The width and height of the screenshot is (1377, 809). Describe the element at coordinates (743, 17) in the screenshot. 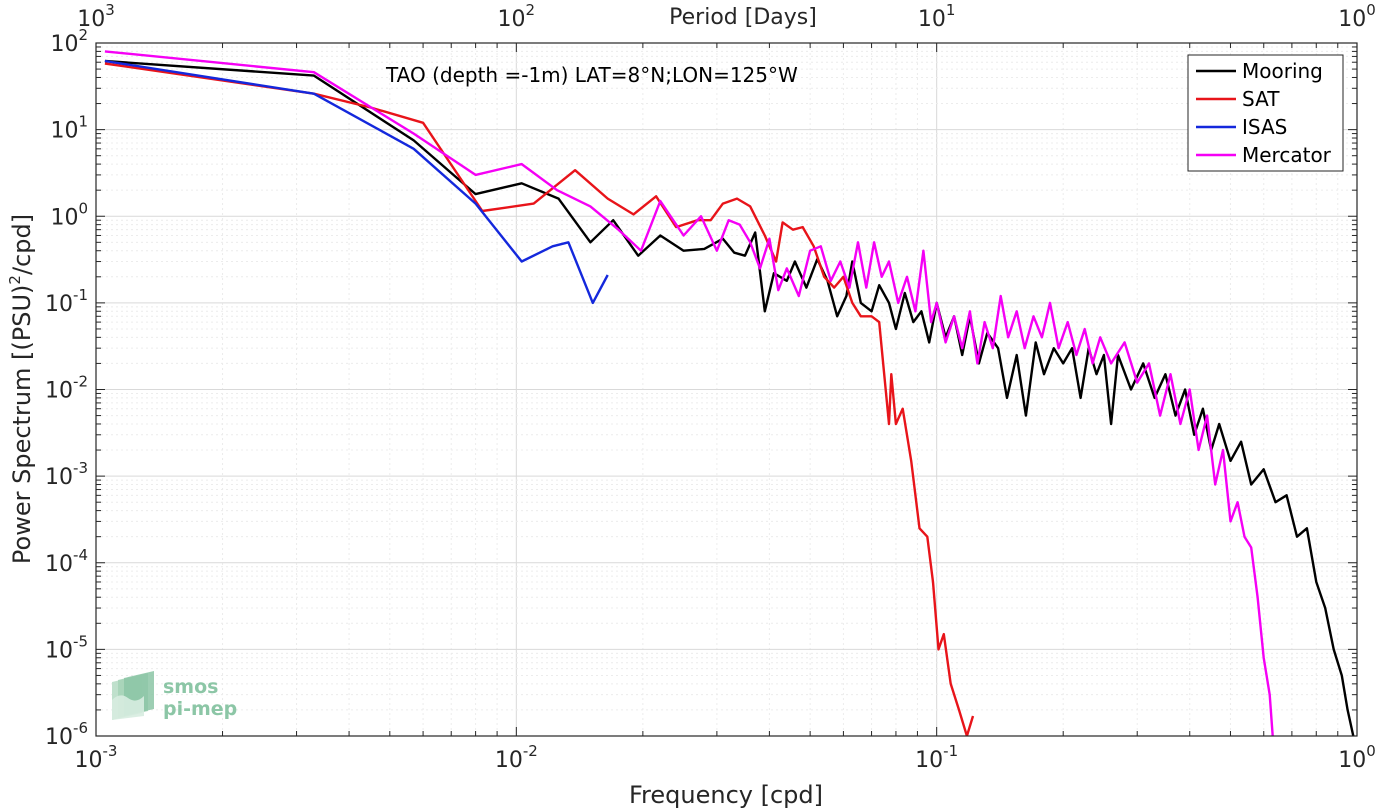

I see `top-axis-label: Period [Days]` at that location.